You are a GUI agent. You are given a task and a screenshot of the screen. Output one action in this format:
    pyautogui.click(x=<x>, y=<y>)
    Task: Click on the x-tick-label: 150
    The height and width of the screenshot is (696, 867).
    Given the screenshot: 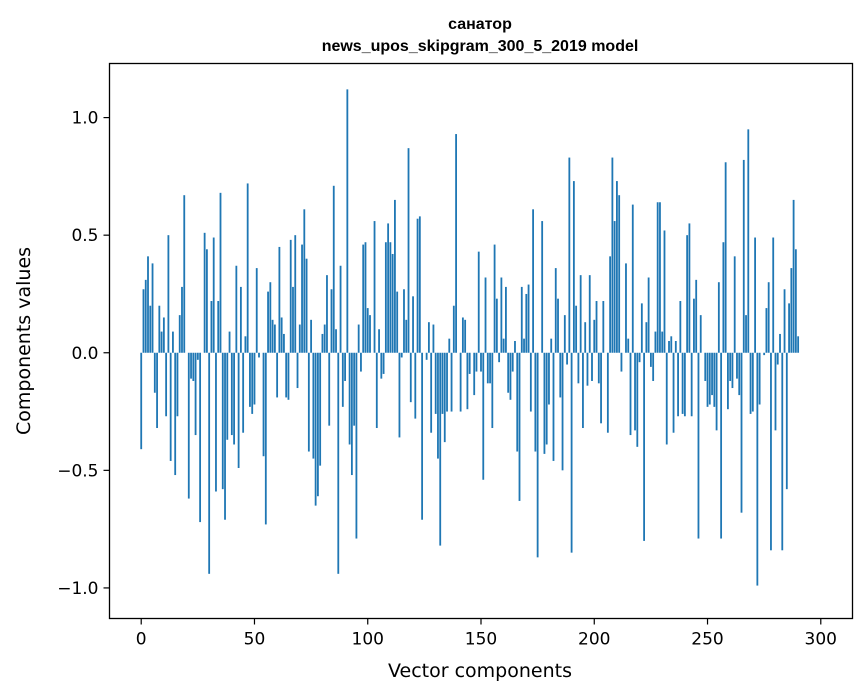 What is the action you would take?
    pyautogui.click(x=481, y=640)
    